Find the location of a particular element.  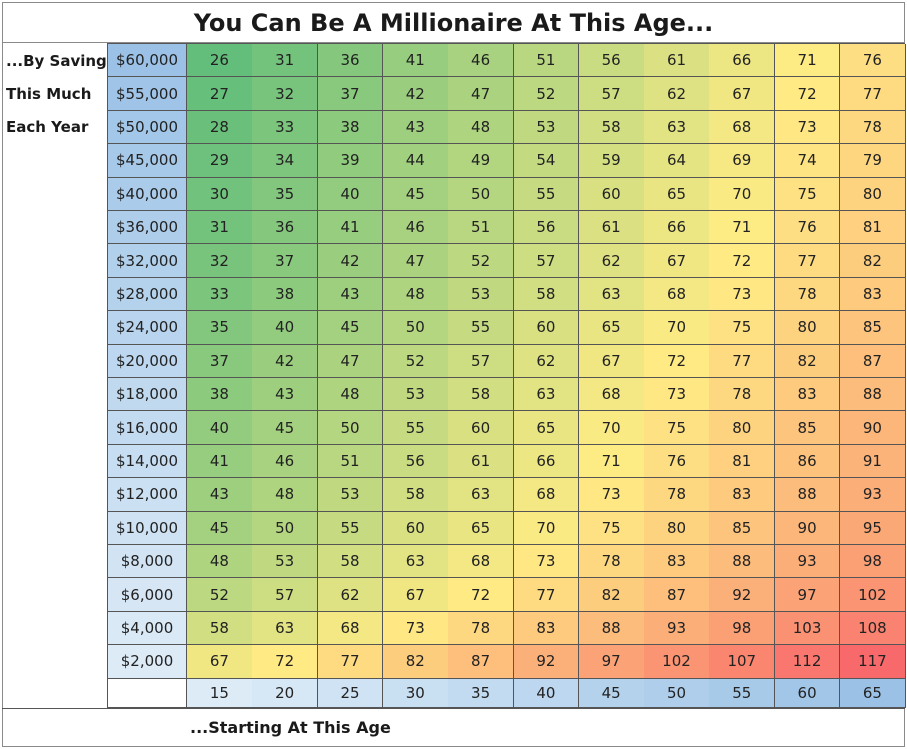

footer-divider is located at coordinates (453, 708).